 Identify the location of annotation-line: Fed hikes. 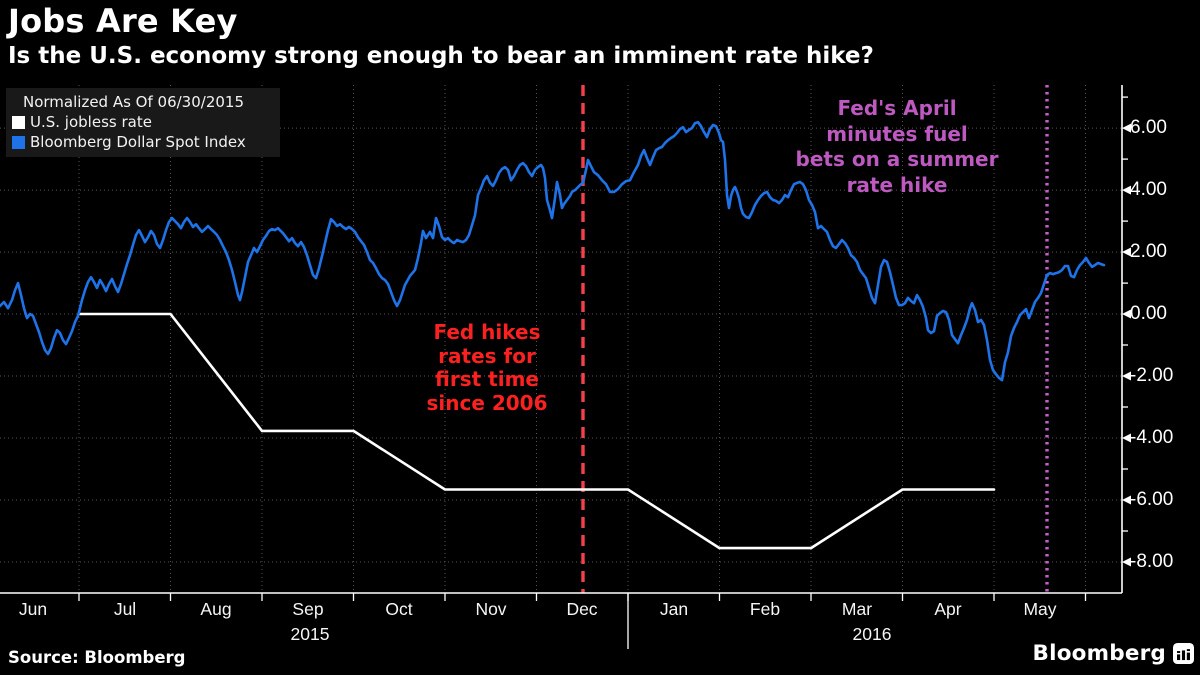
(487, 332).